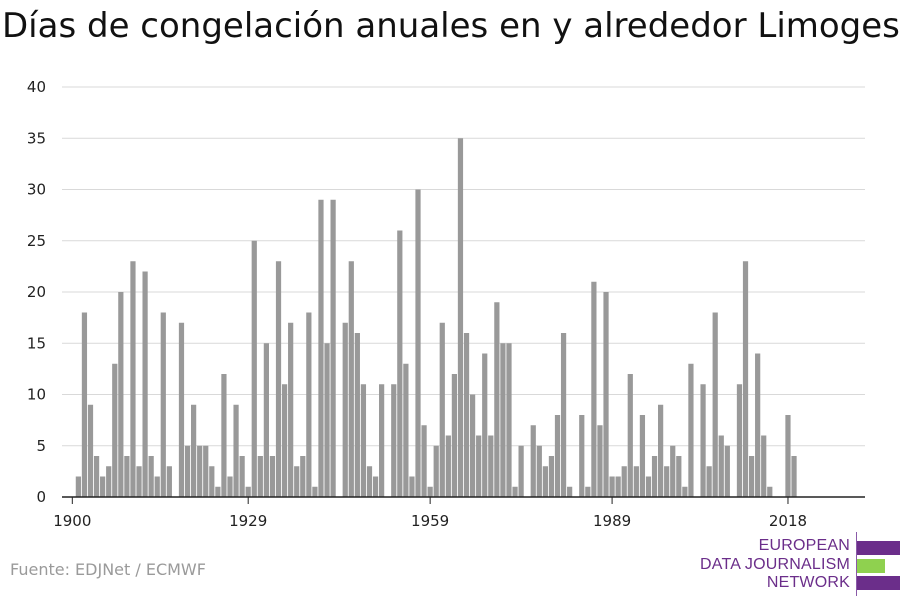  Describe the element at coordinates (594, 389) in the screenshot. I see `bar-1986: 1986: 21` at that location.